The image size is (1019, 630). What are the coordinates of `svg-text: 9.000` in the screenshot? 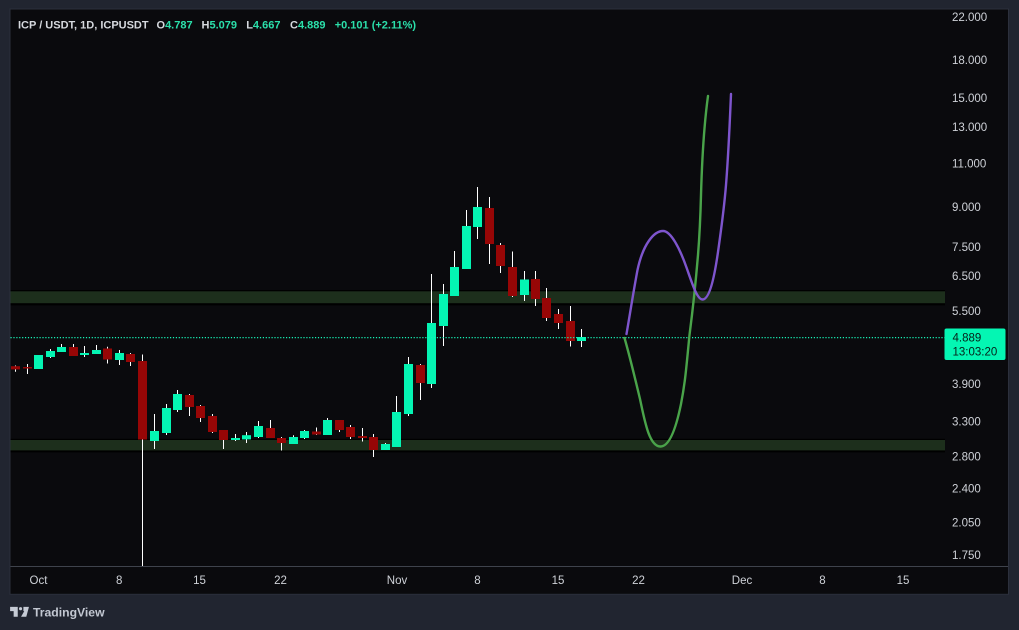 It's located at (966, 208).